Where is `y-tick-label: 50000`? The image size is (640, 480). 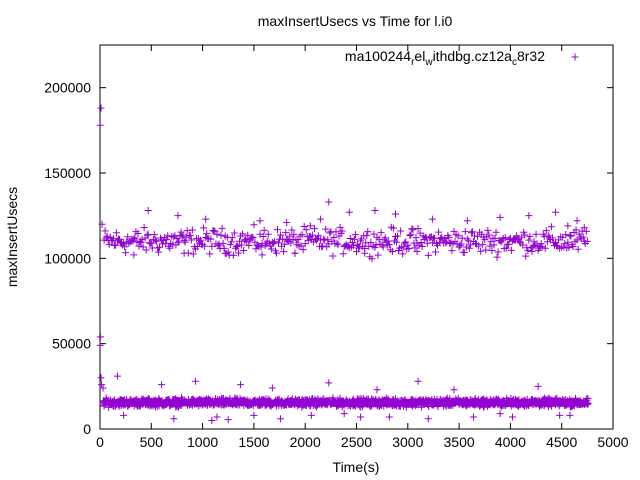
y-tick-label: 50000 is located at coordinates (71, 344).